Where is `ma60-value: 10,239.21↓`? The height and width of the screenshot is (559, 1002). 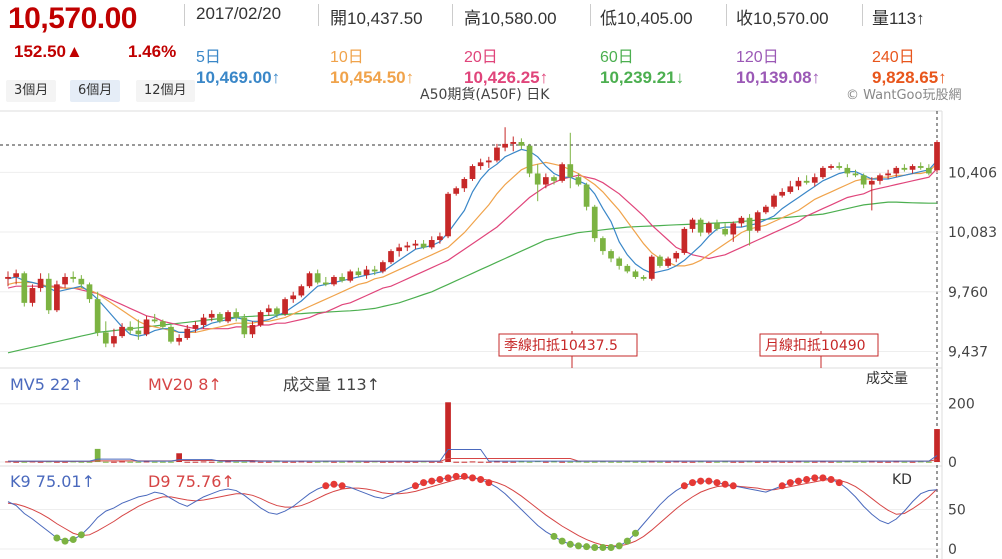 ma60-value: 10,239.21↓ is located at coordinates (642, 77).